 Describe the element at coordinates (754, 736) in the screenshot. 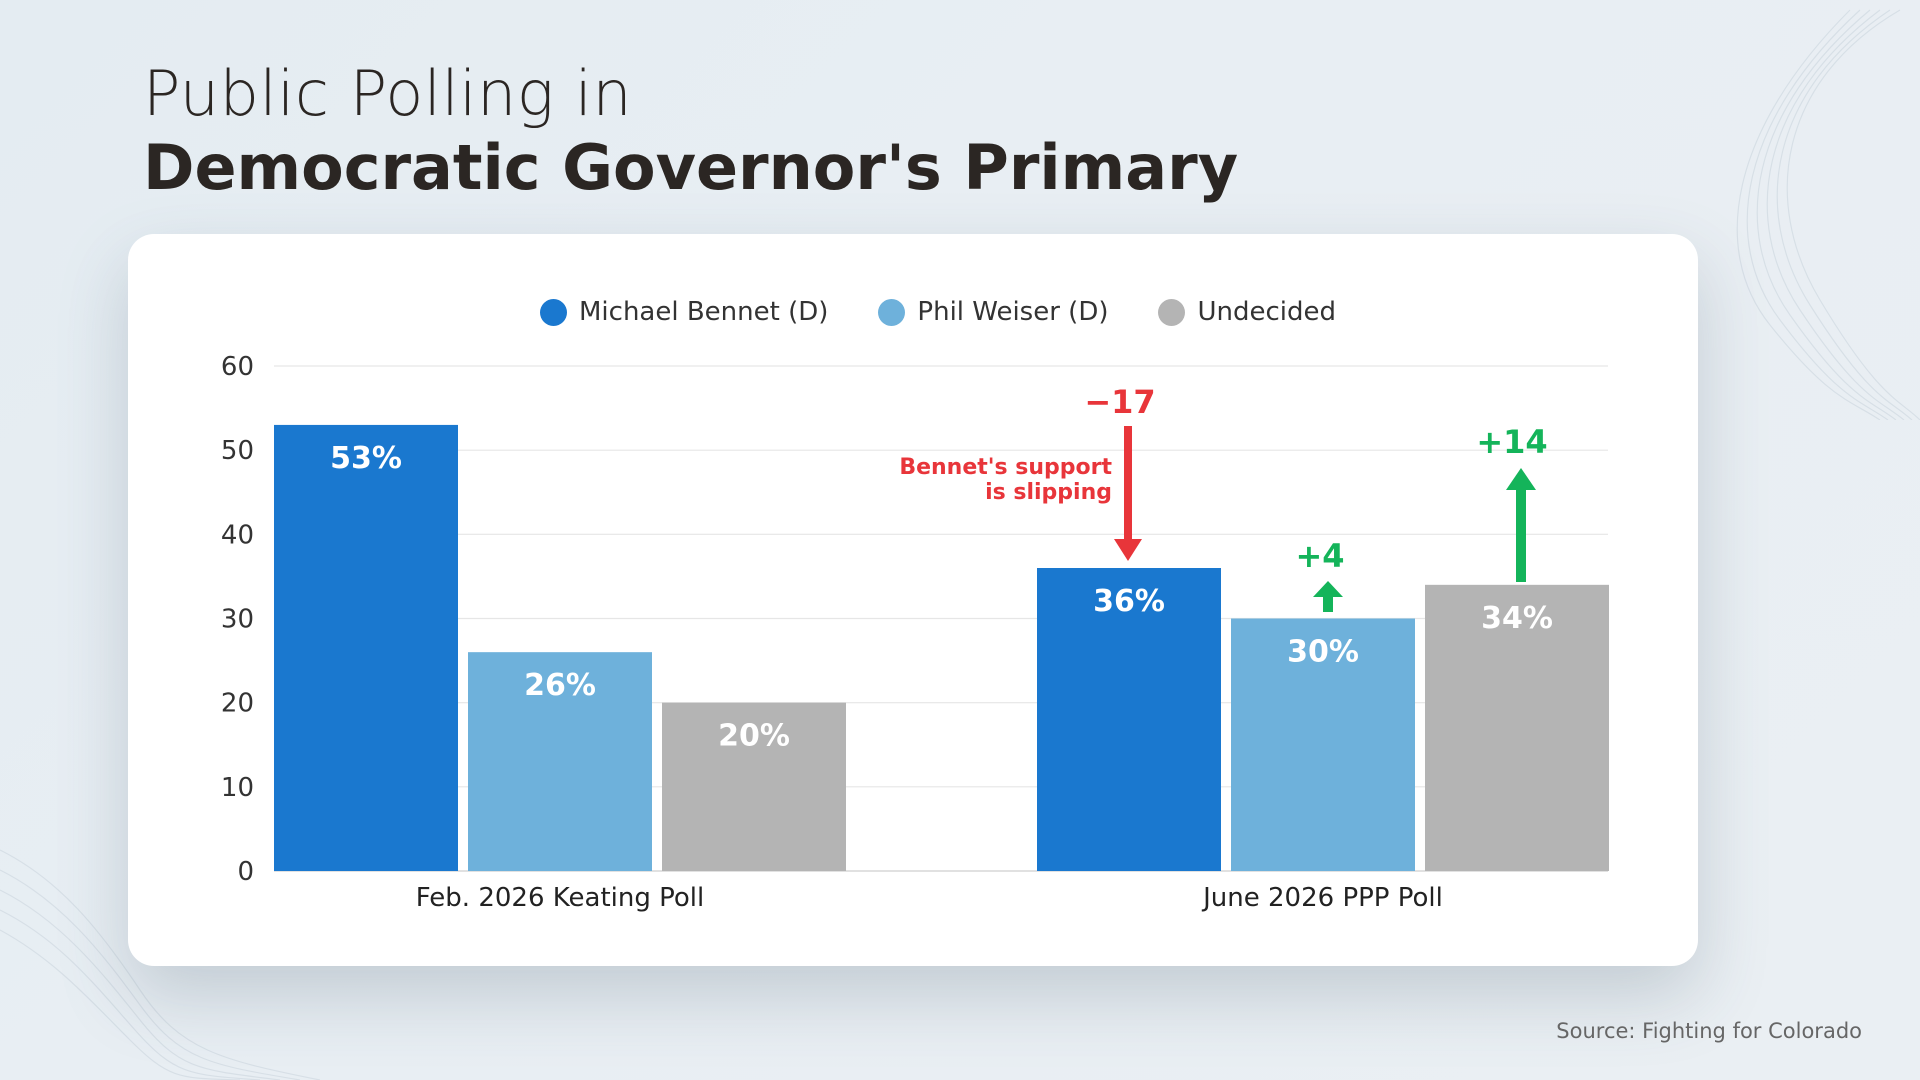

I see `bar-value-label: 20%` at that location.